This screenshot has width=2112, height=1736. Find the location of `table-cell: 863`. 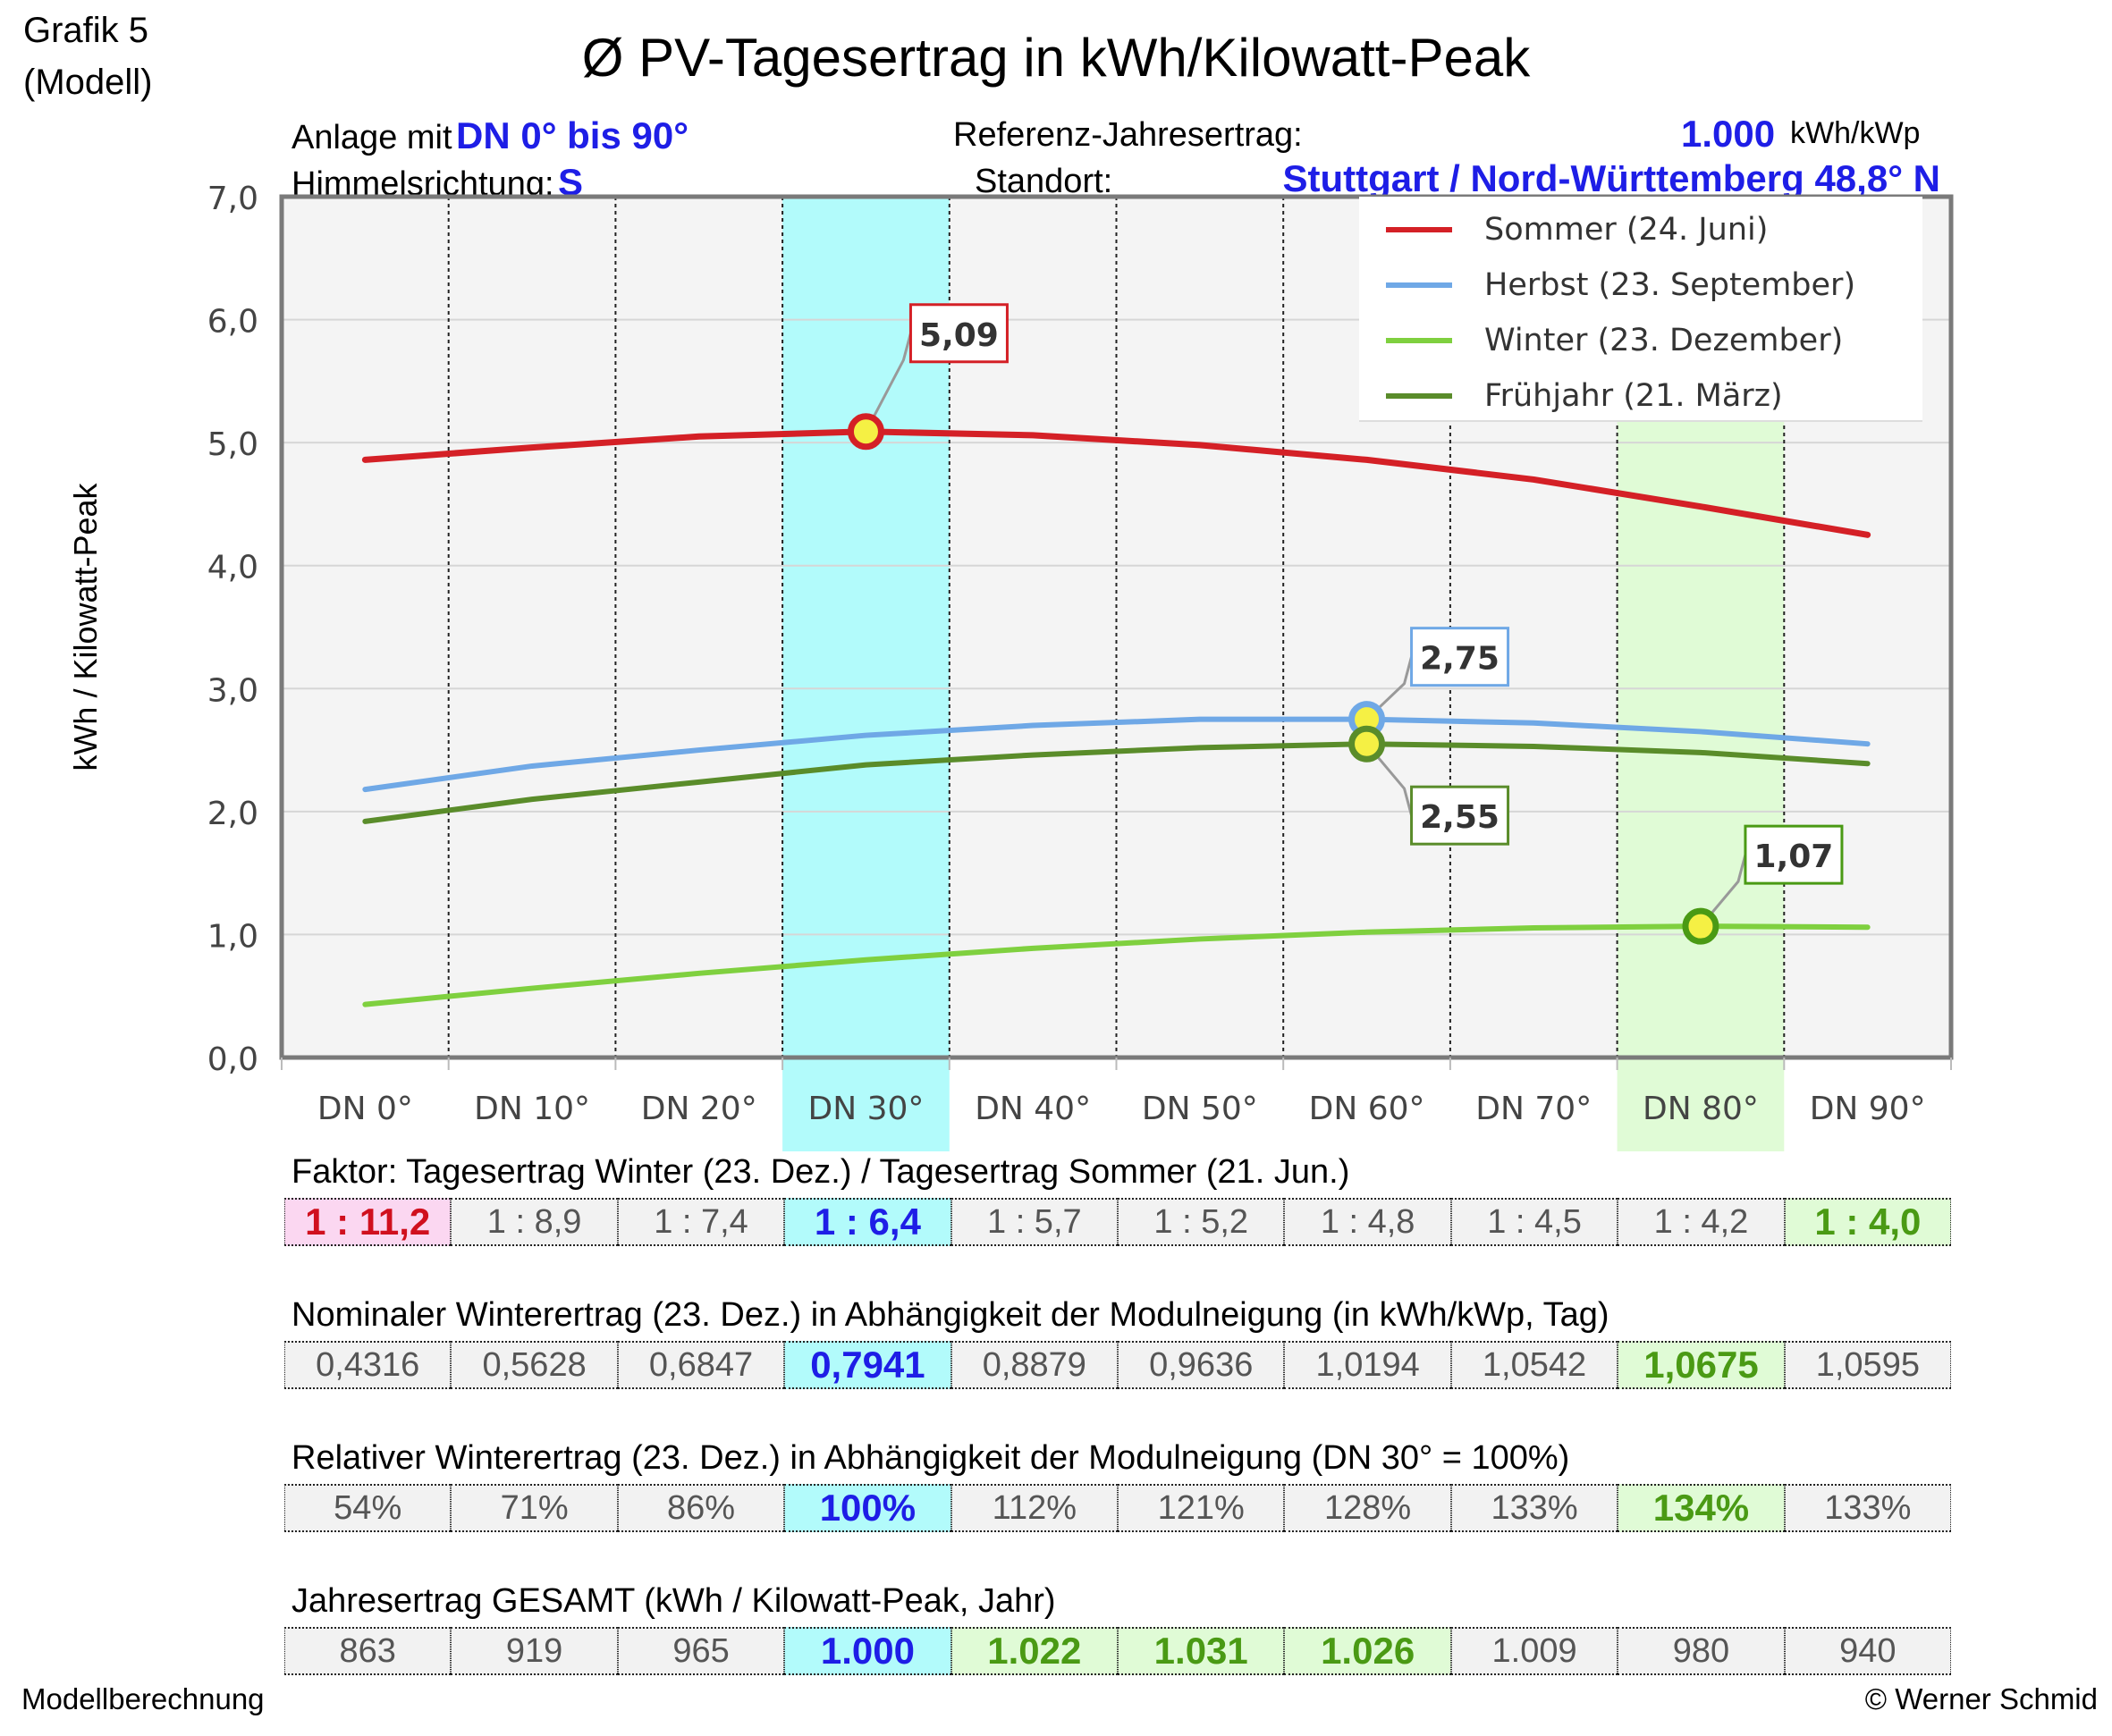

table-cell: 863 is located at coordinates (368, 1651).